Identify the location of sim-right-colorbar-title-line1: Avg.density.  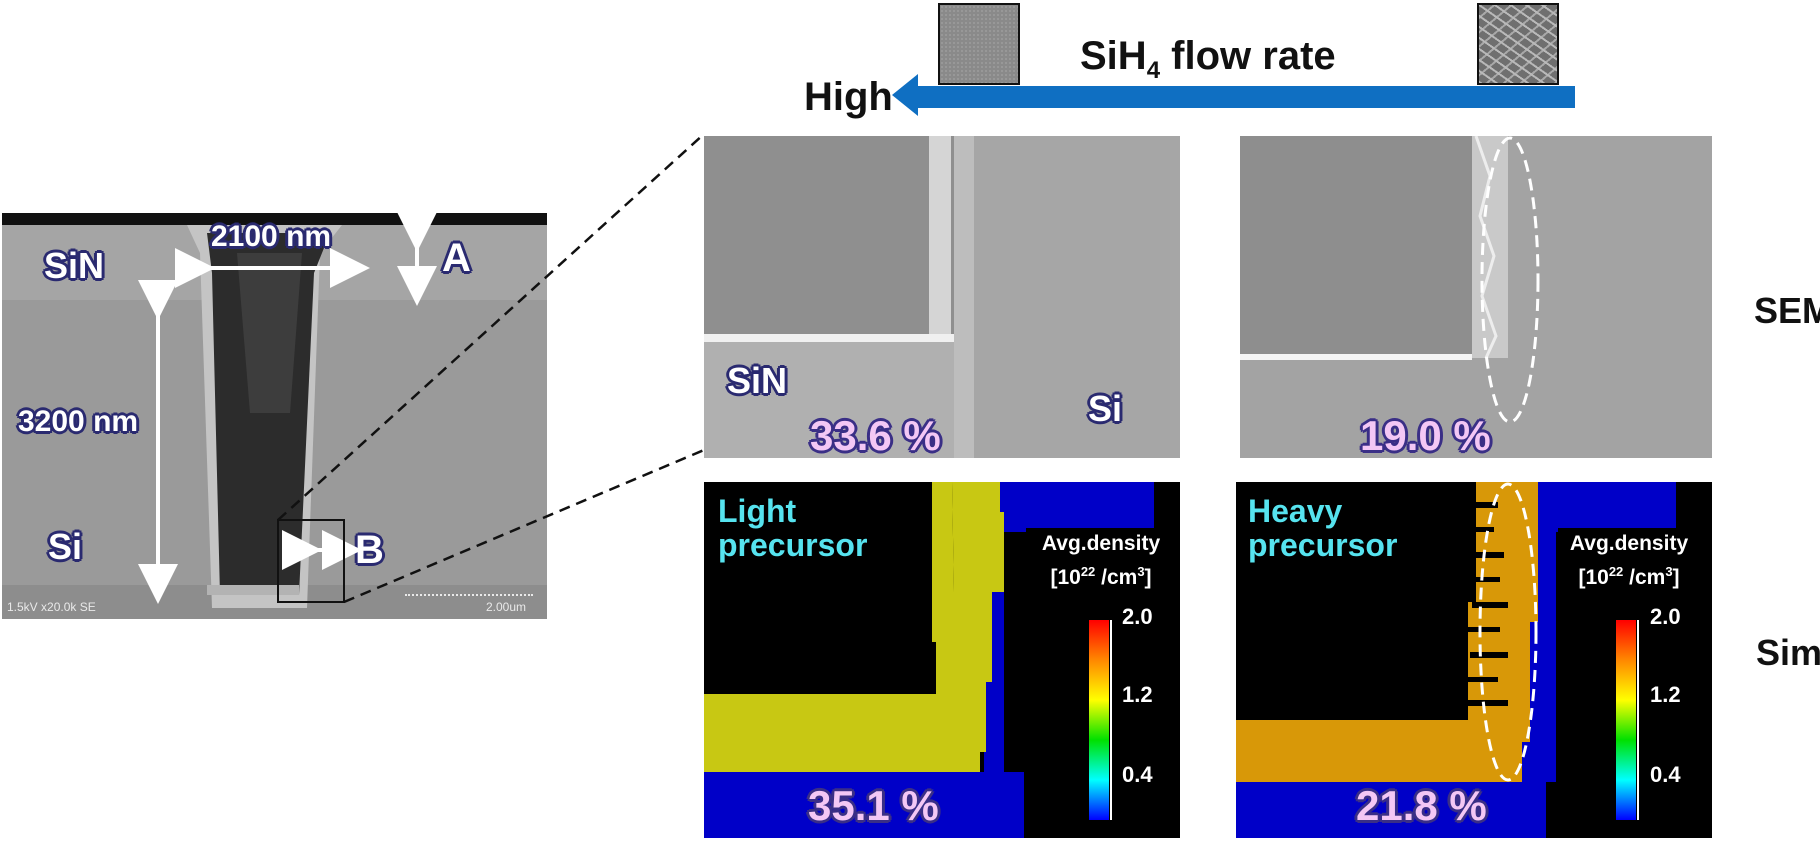
(1629, 543).